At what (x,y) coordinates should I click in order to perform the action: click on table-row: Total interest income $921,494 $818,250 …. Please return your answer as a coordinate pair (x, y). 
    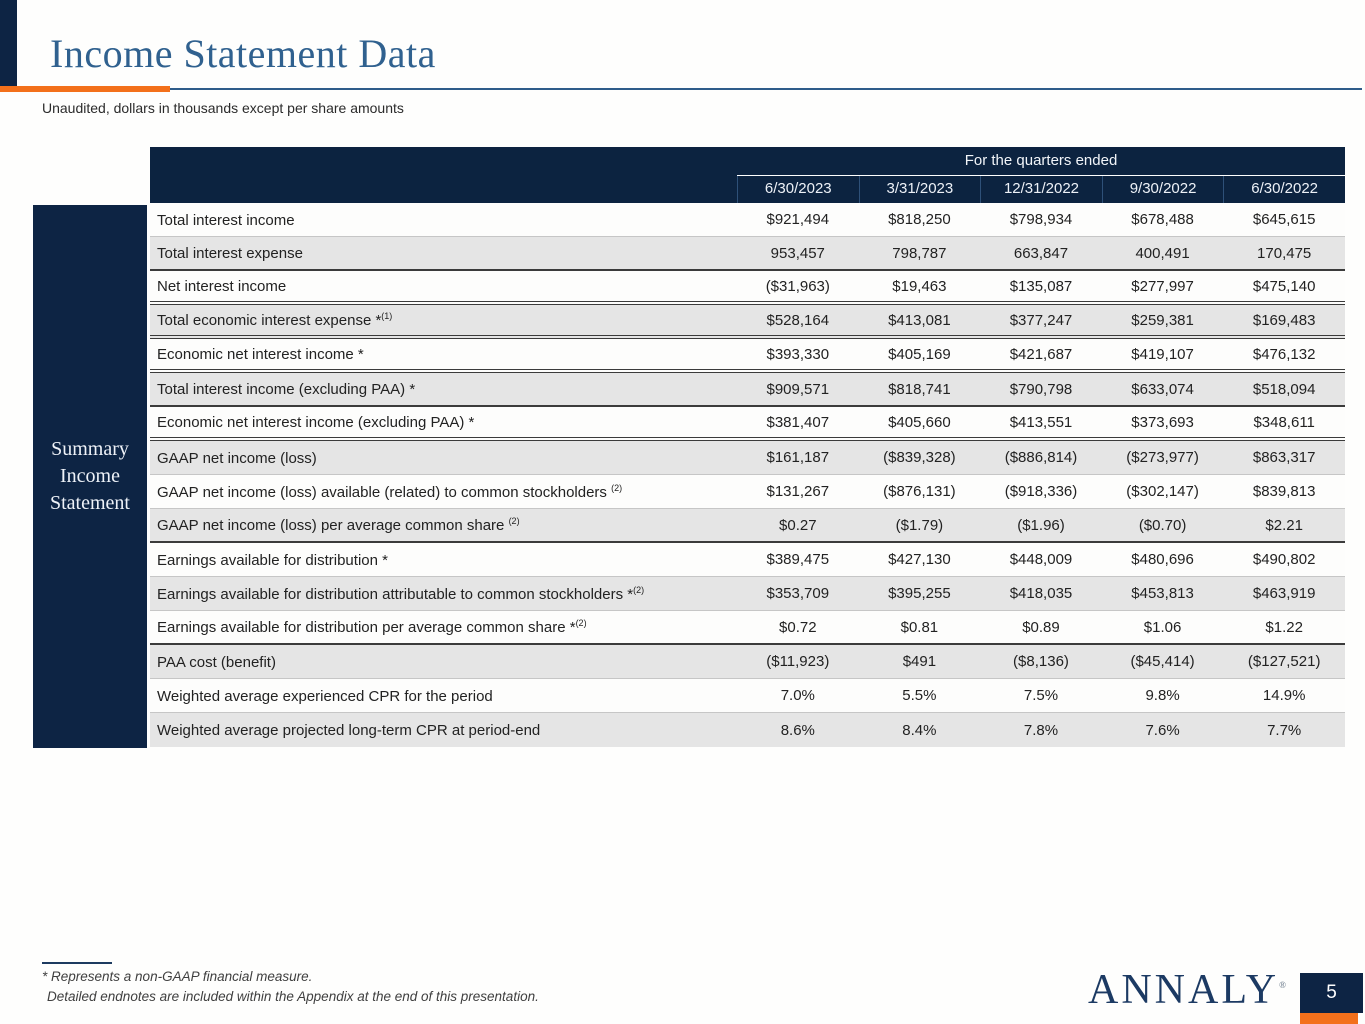
    Looking at the image, I should click on (747, 220).